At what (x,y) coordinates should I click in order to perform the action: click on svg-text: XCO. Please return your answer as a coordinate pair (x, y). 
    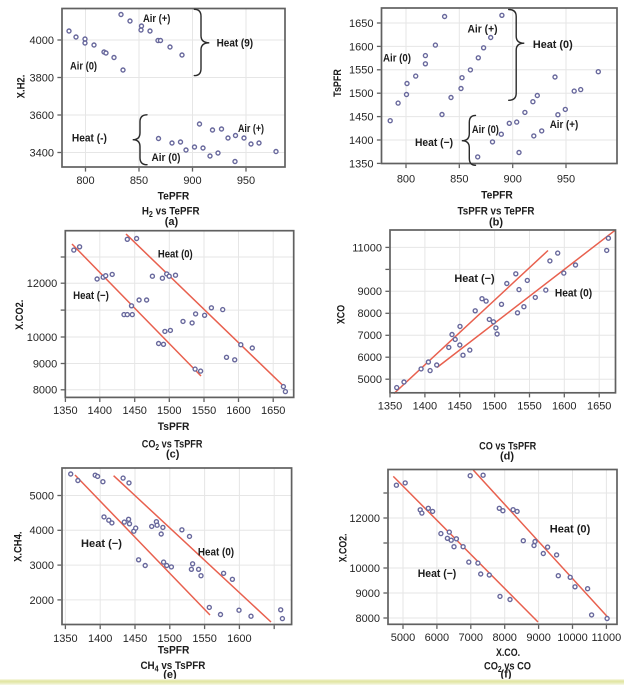
    Looking at the image, I should click on (341, 314).